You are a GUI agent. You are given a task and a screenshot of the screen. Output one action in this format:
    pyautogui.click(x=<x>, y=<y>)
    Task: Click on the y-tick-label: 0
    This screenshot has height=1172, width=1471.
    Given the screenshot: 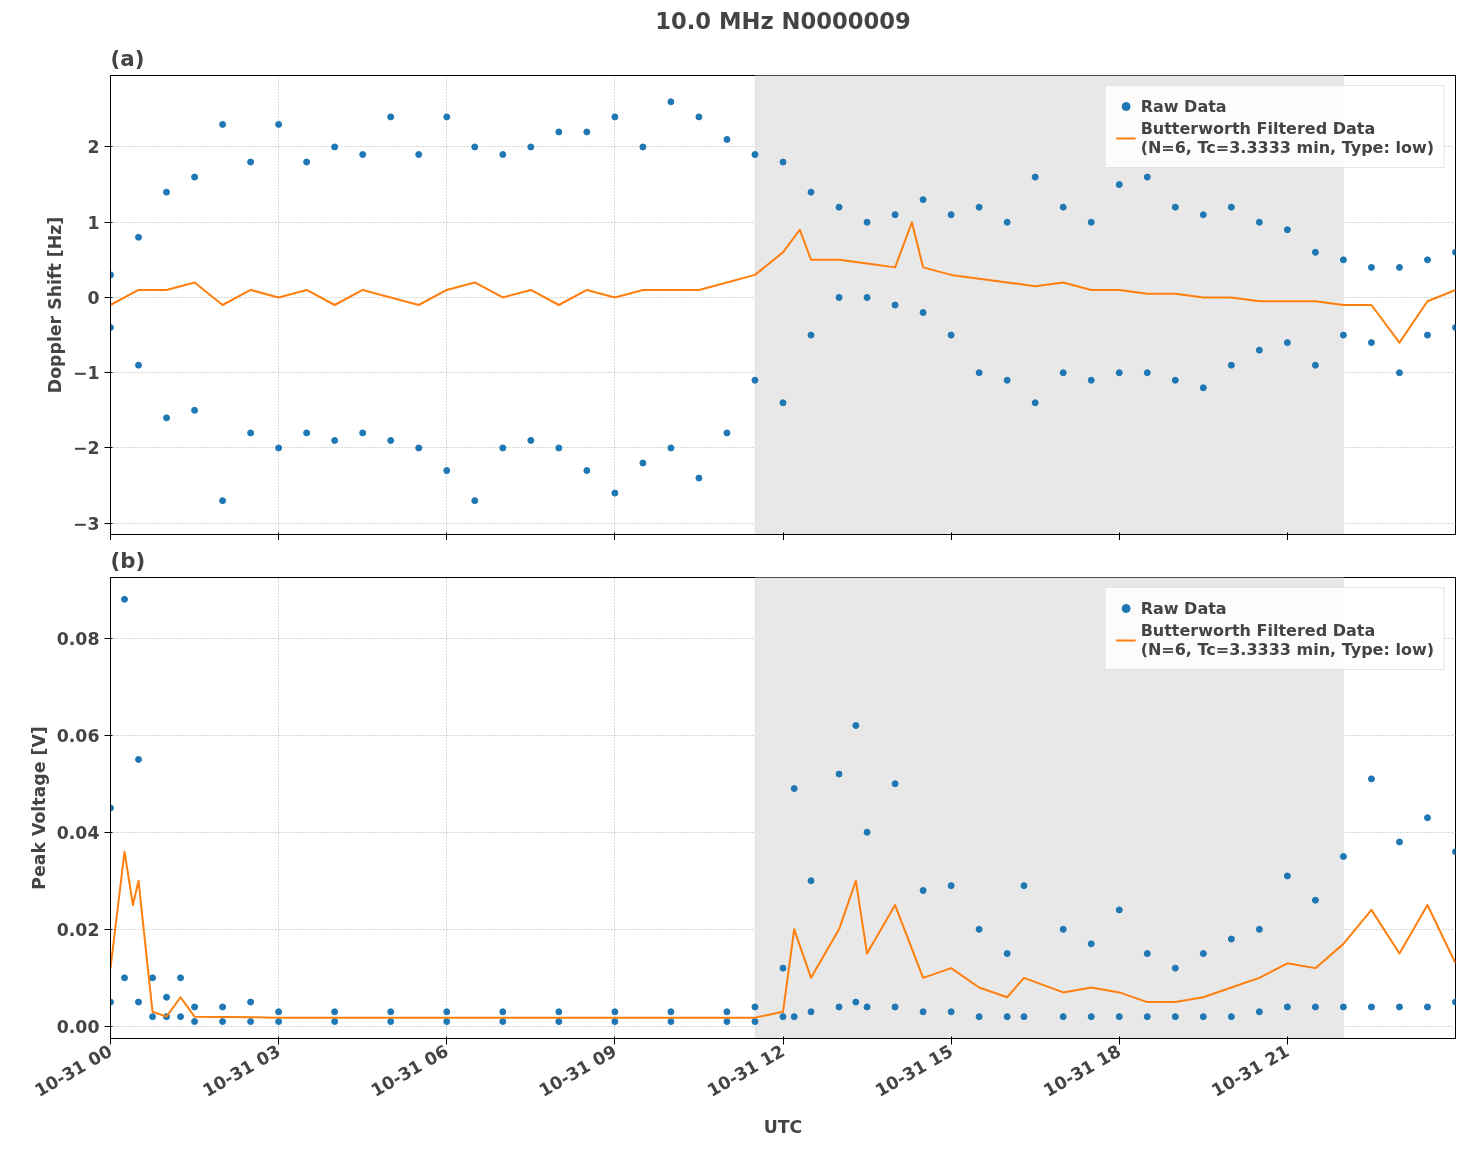 What is the action you would take?
    pyautogui.click(x=93, y=297)
    